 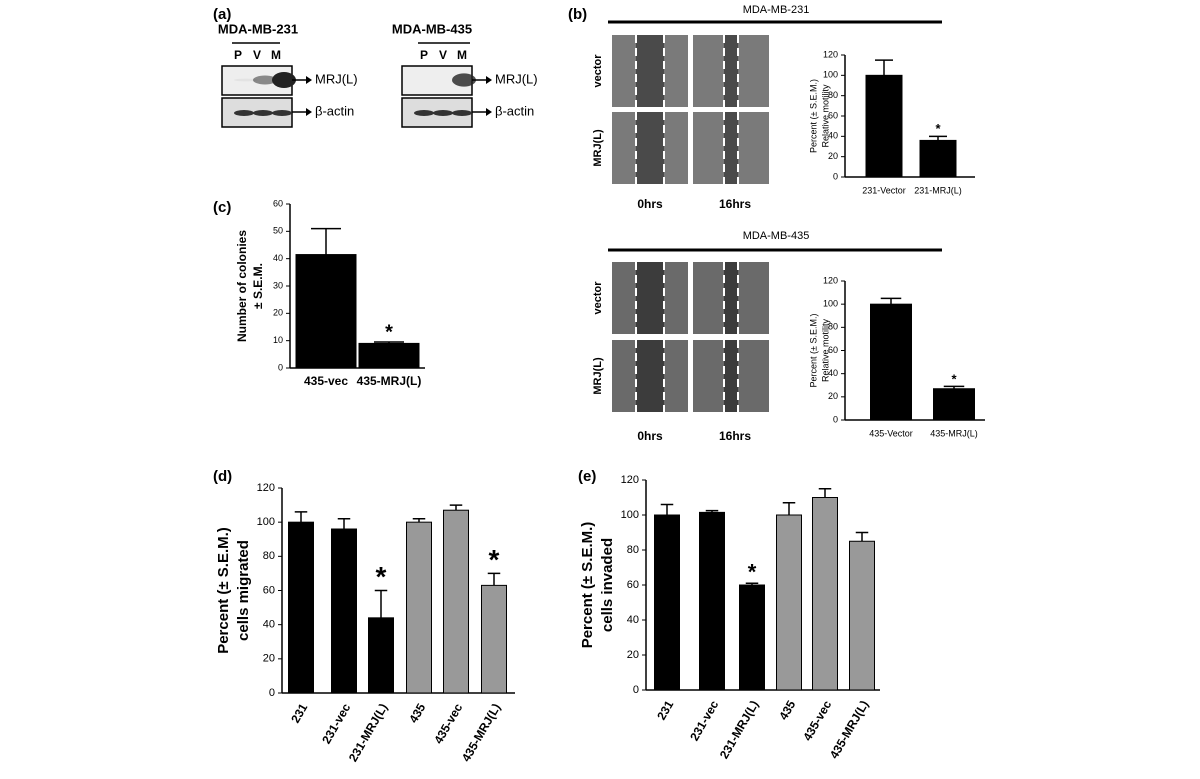 What do you see at coordinates (776, 236) in the screenshot?
I see `assay-title: MDA-MB-435` at bounding box center [776, 236].